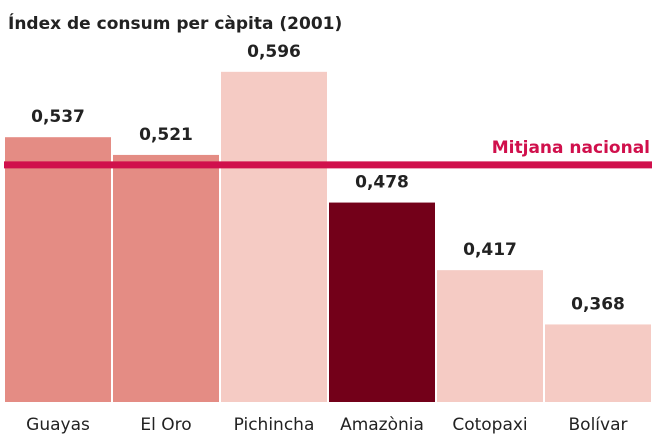  I want to click on x-tick-label: Cotopaxi, so click(489, 425).